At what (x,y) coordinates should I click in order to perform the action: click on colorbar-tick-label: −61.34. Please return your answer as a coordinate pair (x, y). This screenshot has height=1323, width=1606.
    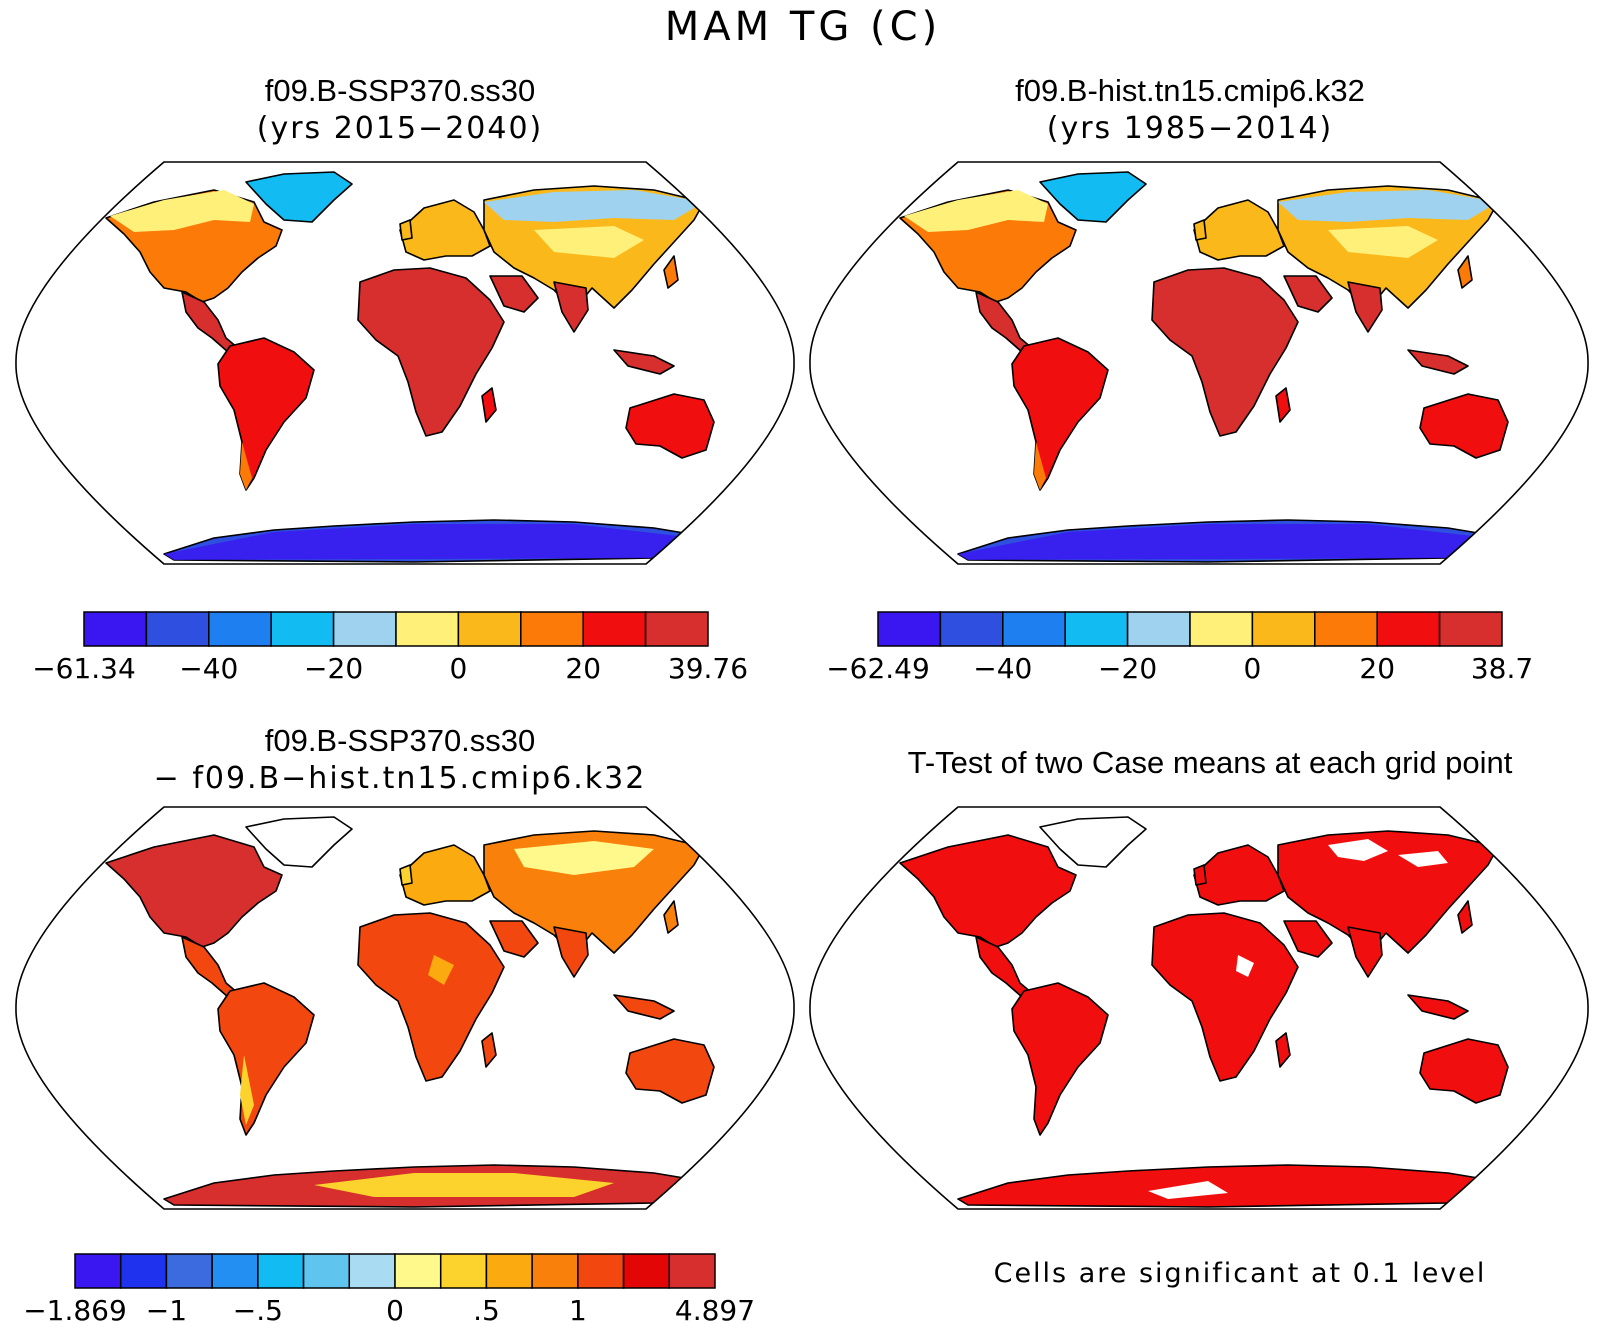
    Looking at the image, I should click on (84, 668).